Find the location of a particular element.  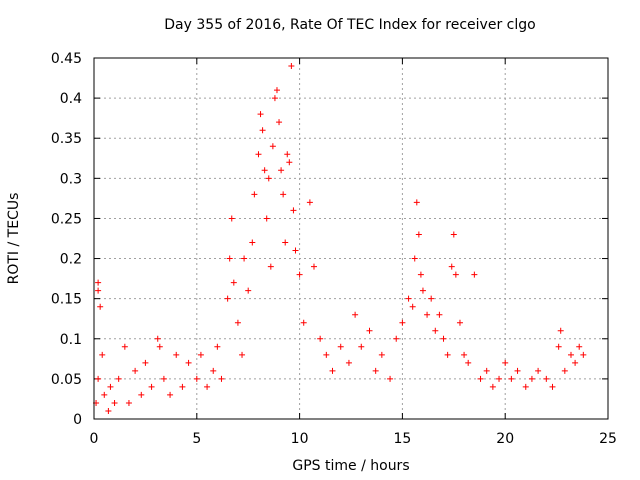

x-tick-label: 25 is located at coordinates (608, 439).